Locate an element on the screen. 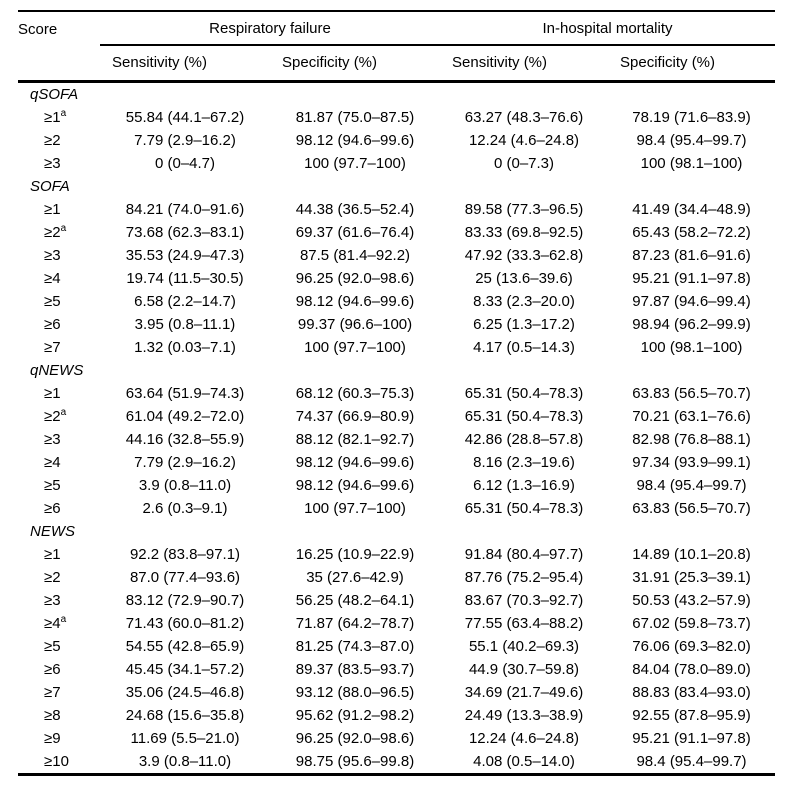 The image size is (789, 791). threshold-label: ≥8 is located at coordinates (52, 715).